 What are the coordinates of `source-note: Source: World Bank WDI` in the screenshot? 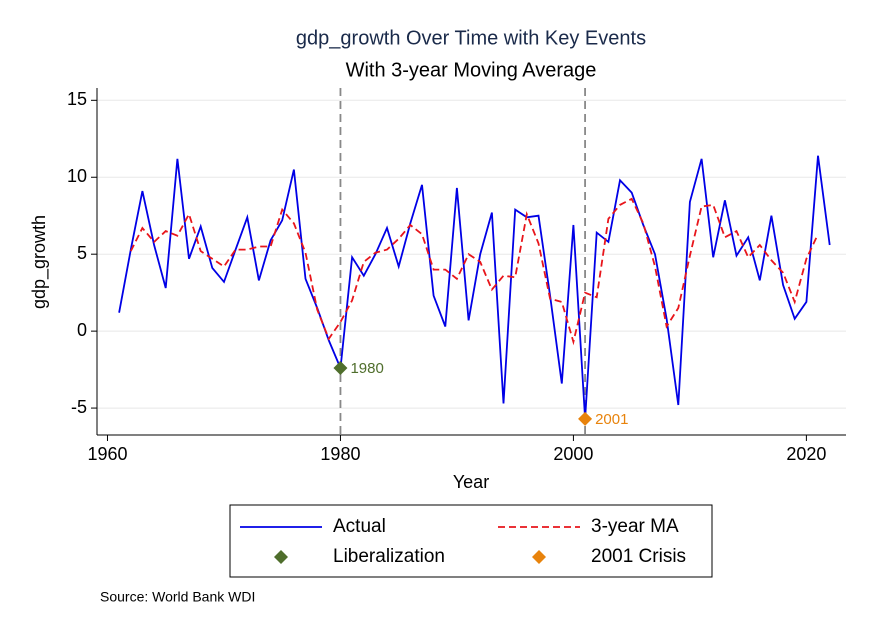 It's located at (177, 597).